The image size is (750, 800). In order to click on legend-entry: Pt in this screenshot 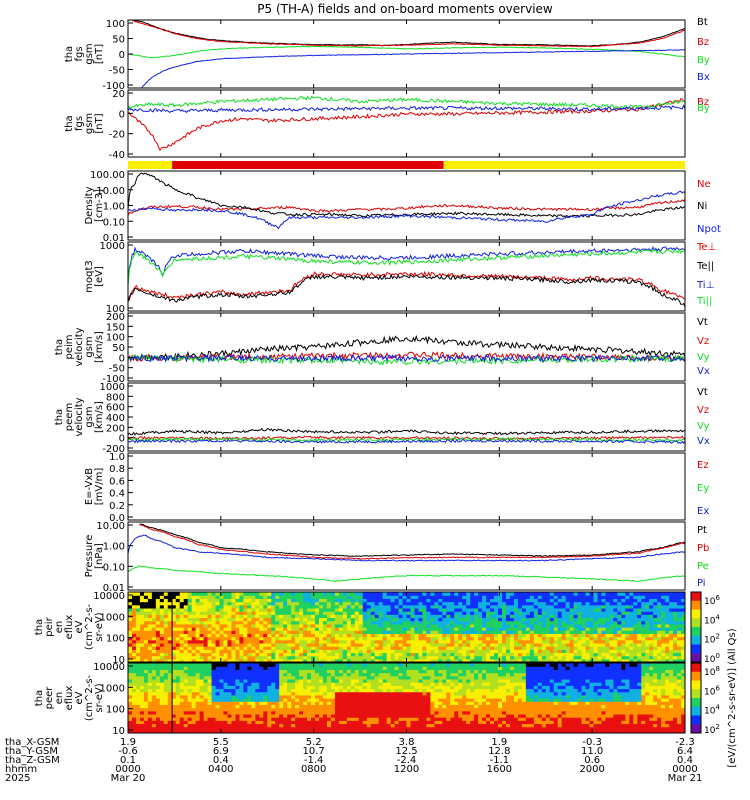, I will do `click(702, 530)`.